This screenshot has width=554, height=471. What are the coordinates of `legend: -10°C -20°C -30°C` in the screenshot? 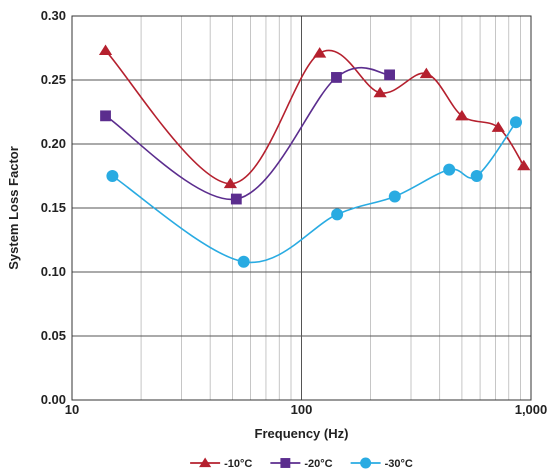 It's located at (301, 463).